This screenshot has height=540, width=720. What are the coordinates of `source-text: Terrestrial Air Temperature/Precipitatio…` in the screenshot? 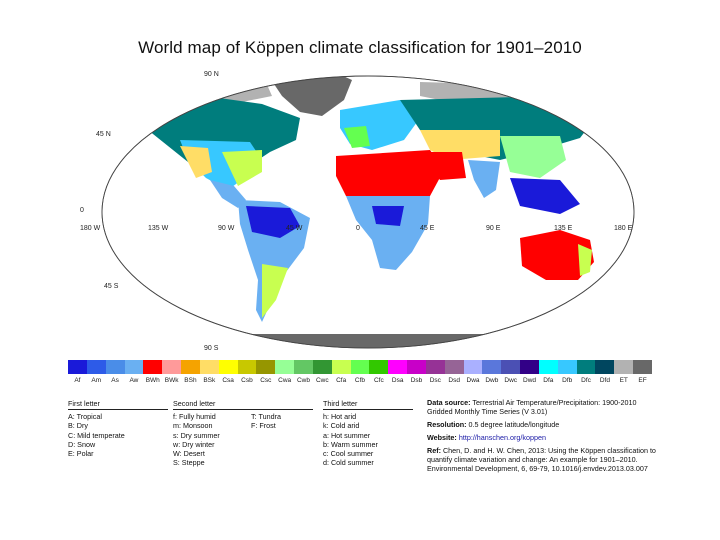 It's located at (532, 407).